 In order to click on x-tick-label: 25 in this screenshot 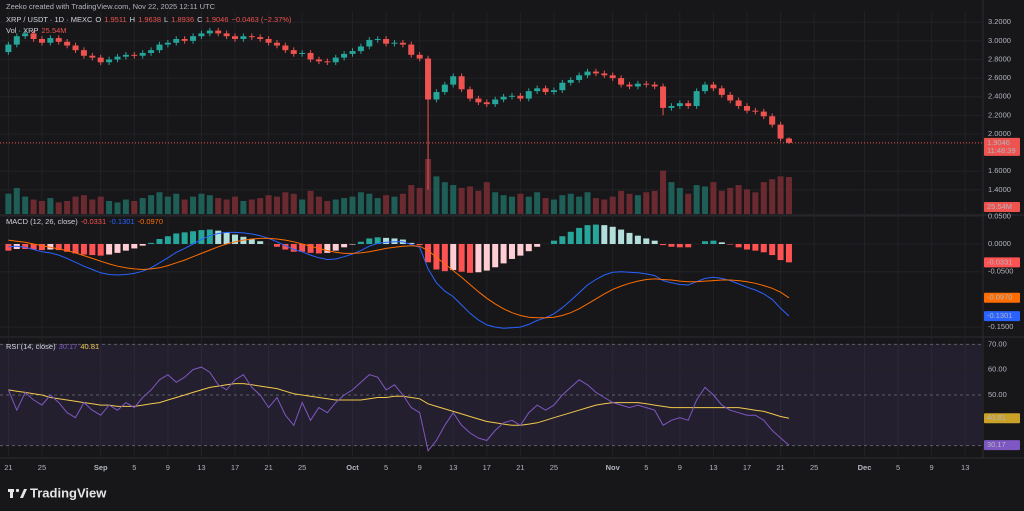, I will do `click(554, 467)`.